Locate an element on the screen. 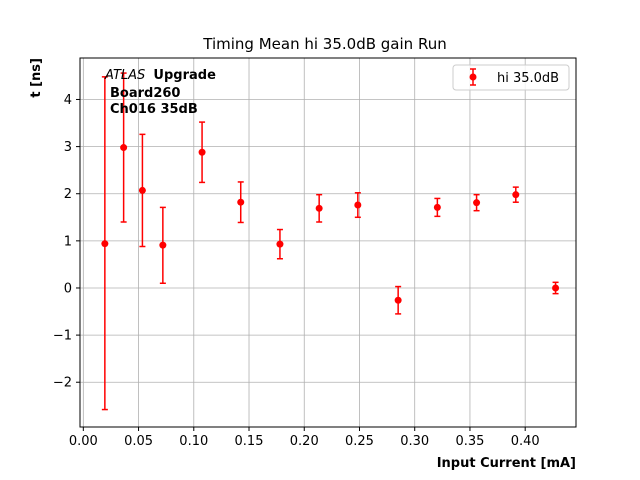  y-tick-label: −2 is located at coordinates (62, 383).